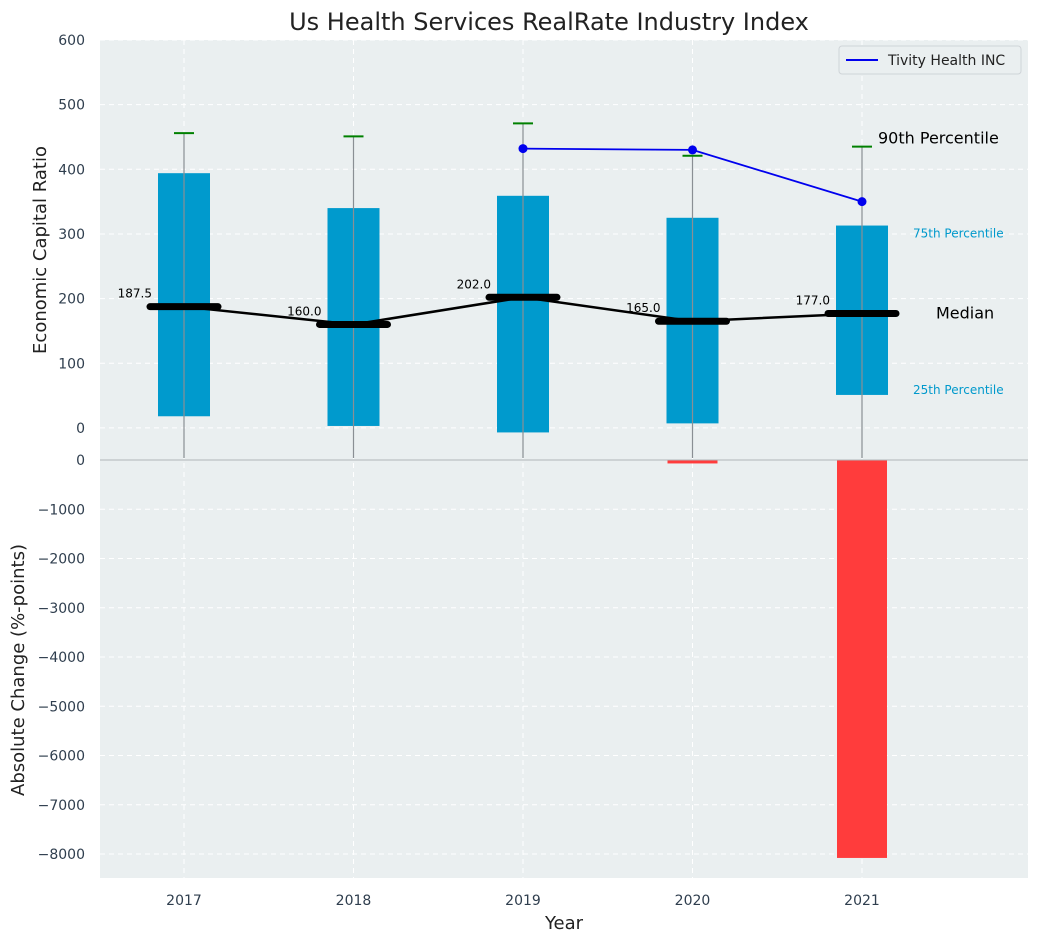 This screenshot has width=1039, height=942. I want to click on bottom-y-tick-label: −7000, so click(61, 806).